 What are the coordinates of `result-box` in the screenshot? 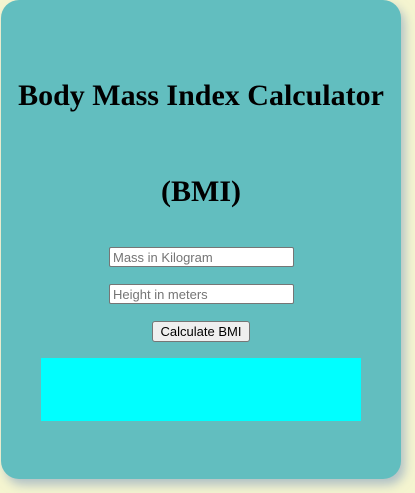 It's located at (201, 389).